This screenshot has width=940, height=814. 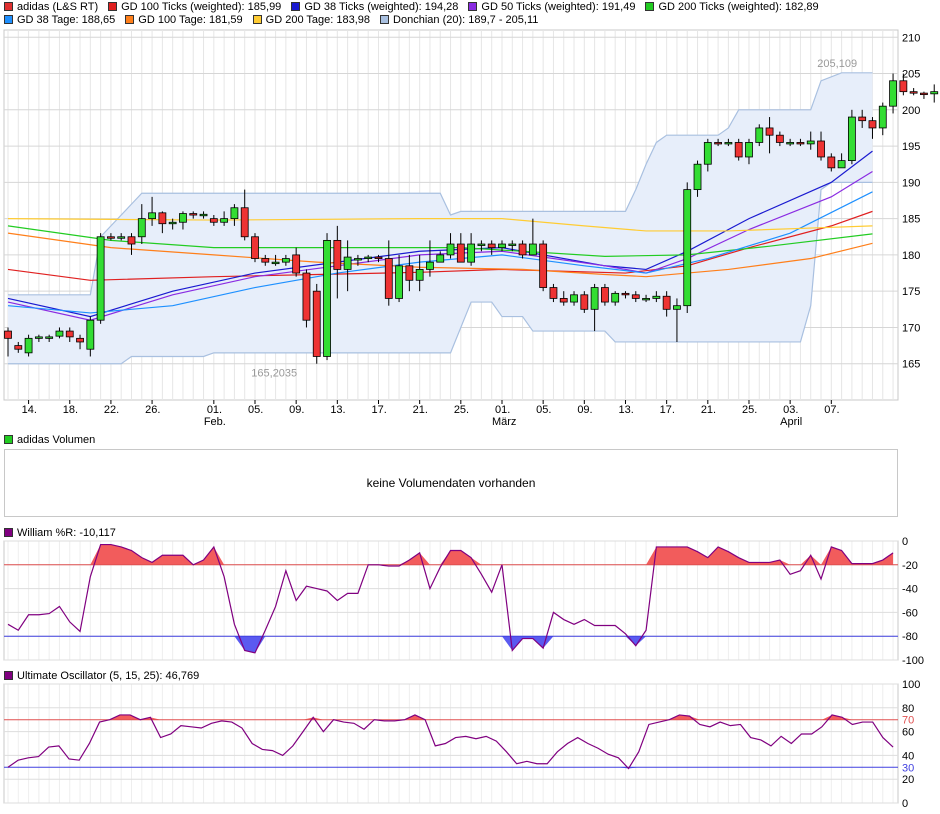 I want to click on legend-item-volume: adidas Volumen, so click(x=49, y=440).